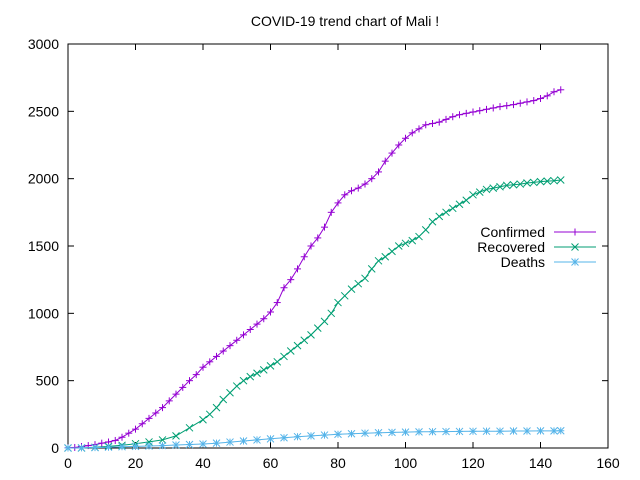  I want to click on legend-marker-recovered, so click(575, 247).